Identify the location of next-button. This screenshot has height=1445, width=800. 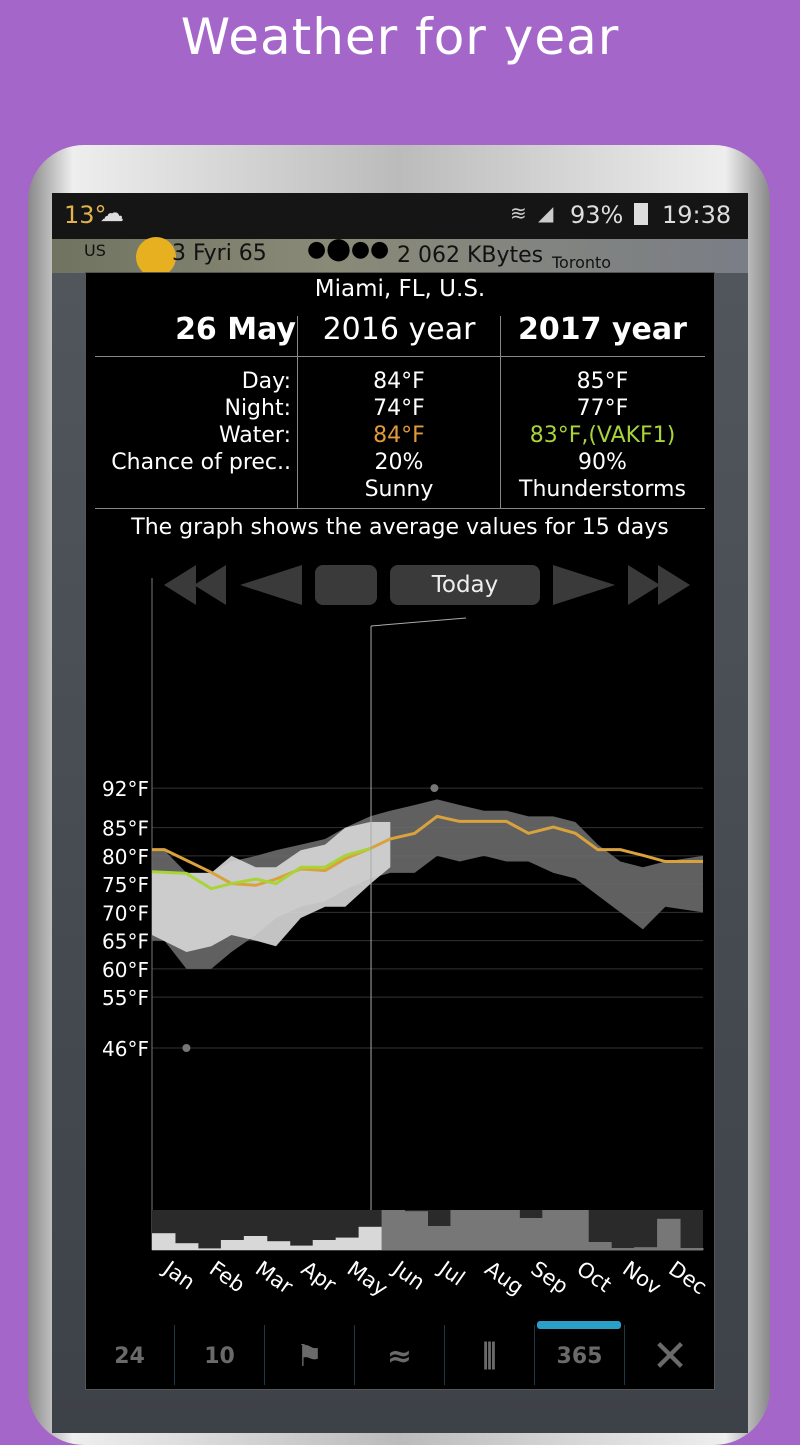
(584, 585).